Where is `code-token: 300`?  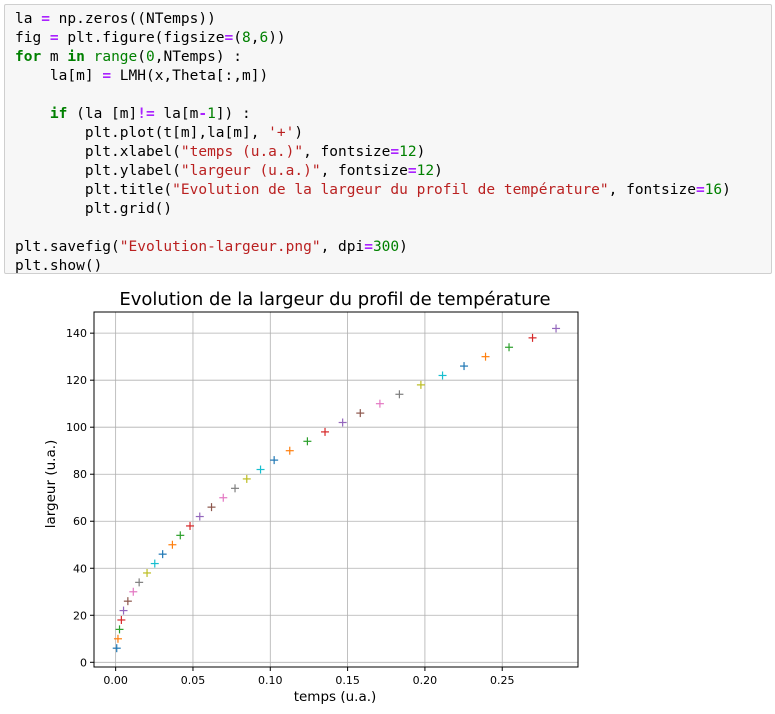
code-token: 300 is located at coordinates (386, 247).